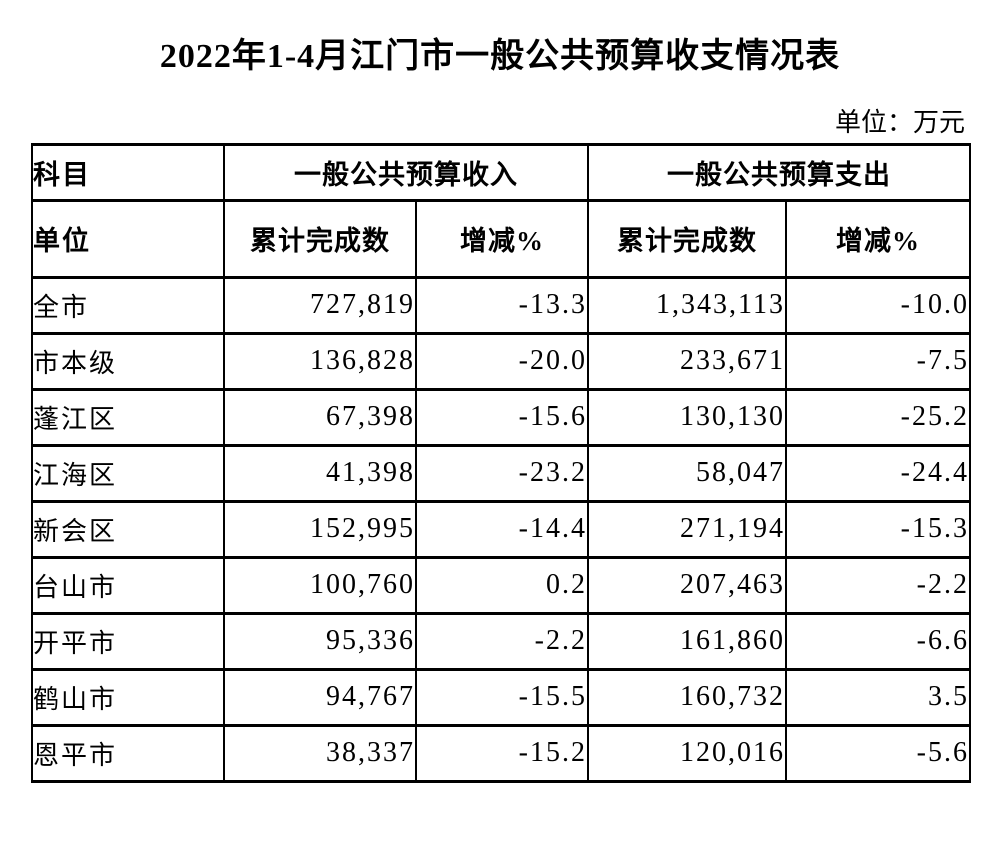  What do you see at coordinates (779, 172) in the screenshot?
I see `header-expense-group-cell: 一般公共预算支出` at bounding box center [779, 172].